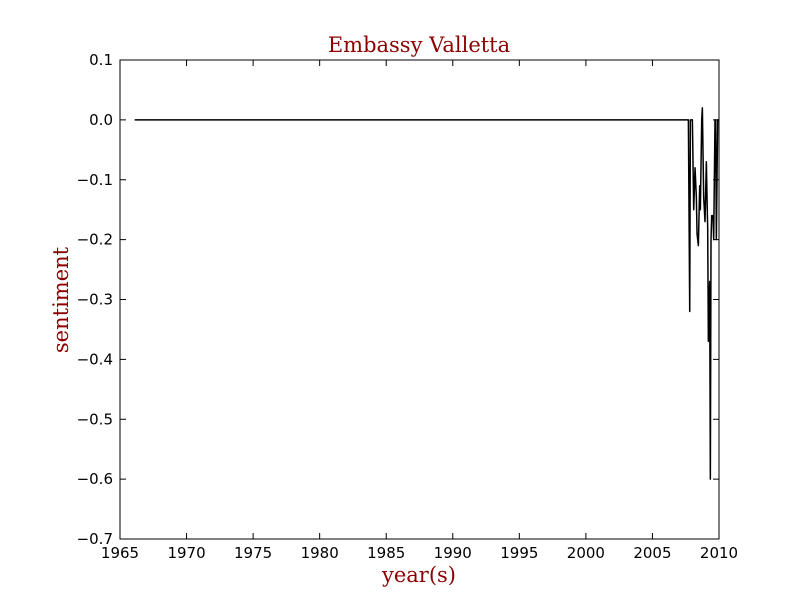 This screenshot has height=600, width=800. Describe the element at coordinates (719, 553) in the screenshot. I see `x-tick-label: 2010` at that location.